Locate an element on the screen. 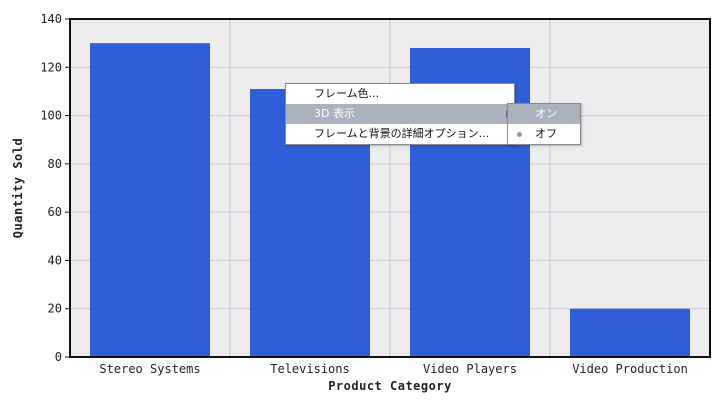  y-tick-label: 40 is located at coordinates (55, 260).